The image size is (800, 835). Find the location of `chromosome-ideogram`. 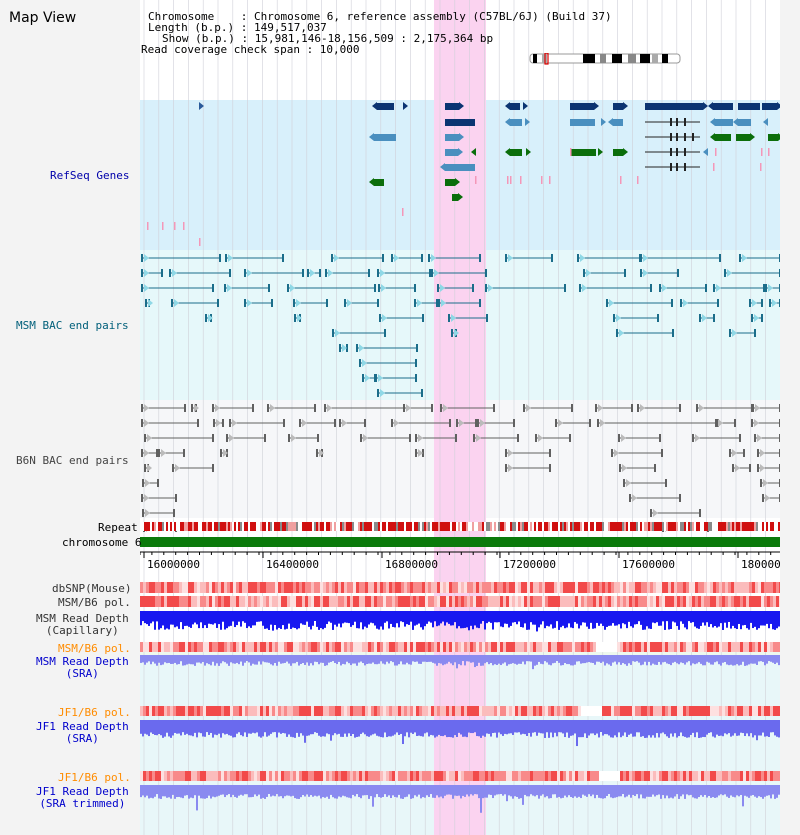

chromosome-ideogram is located at coordinates (605, 59).